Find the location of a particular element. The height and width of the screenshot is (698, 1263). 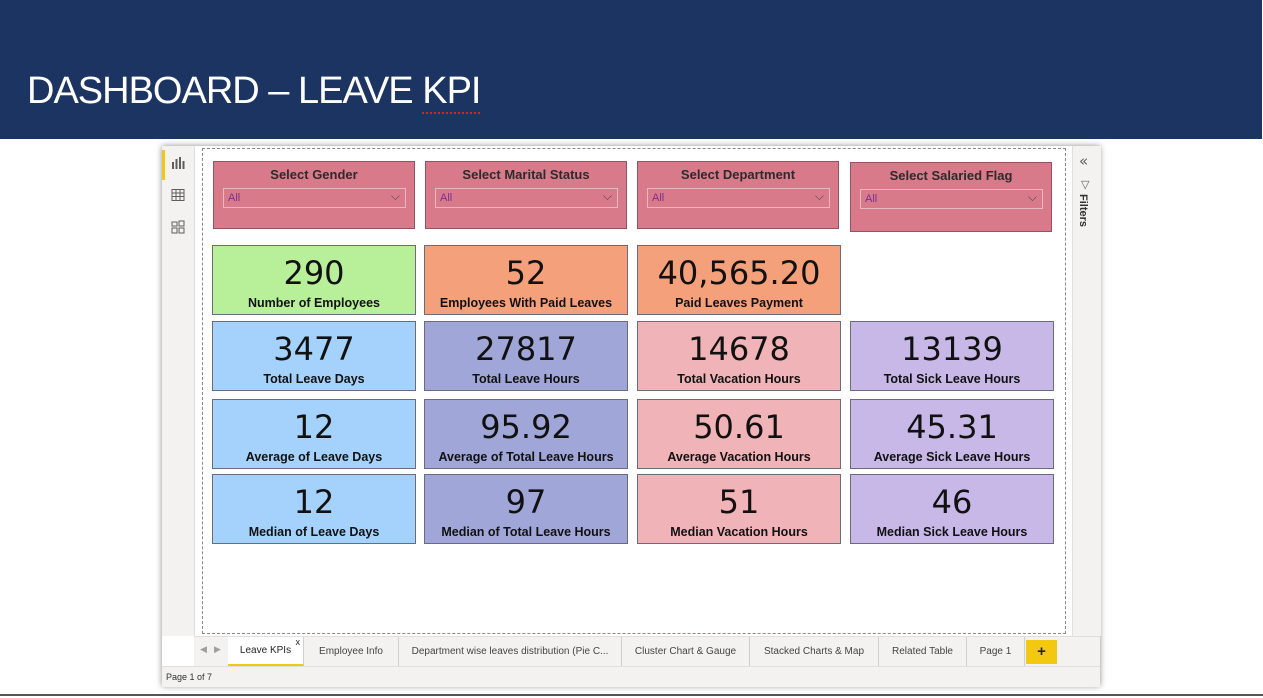

kpi-card-employees-with-paid-leaves: 52 Employees With Paid Leaves is located at coordinates (526, 280).